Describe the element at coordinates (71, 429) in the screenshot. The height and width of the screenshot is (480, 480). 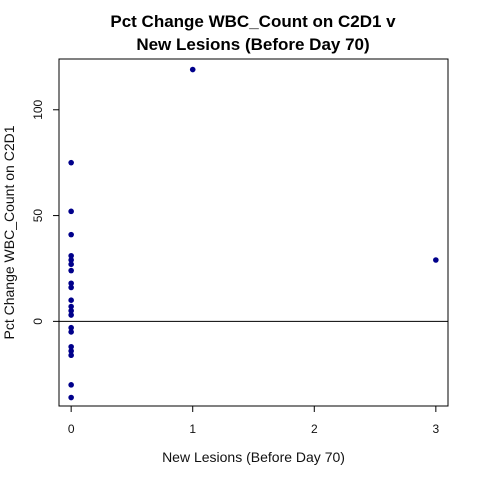
I see `x-tick-label: 0` at that location.